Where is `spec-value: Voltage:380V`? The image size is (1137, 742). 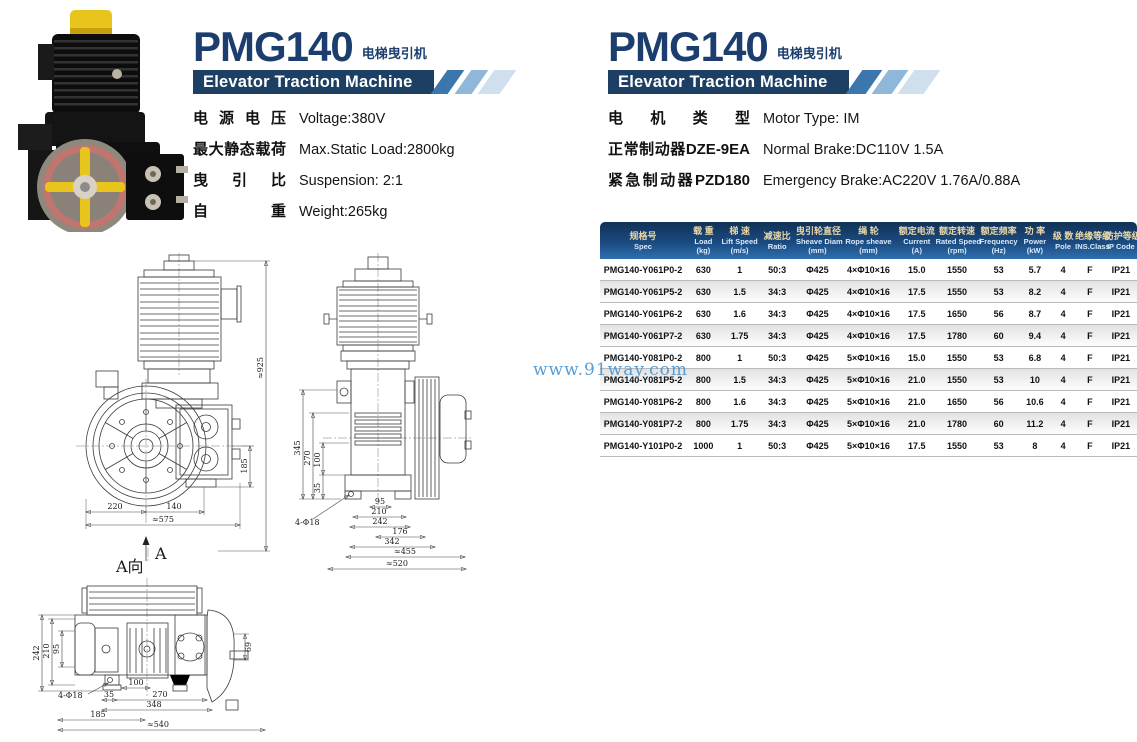 spec-value: Voltage:380V is located at coordinates (342, 119).